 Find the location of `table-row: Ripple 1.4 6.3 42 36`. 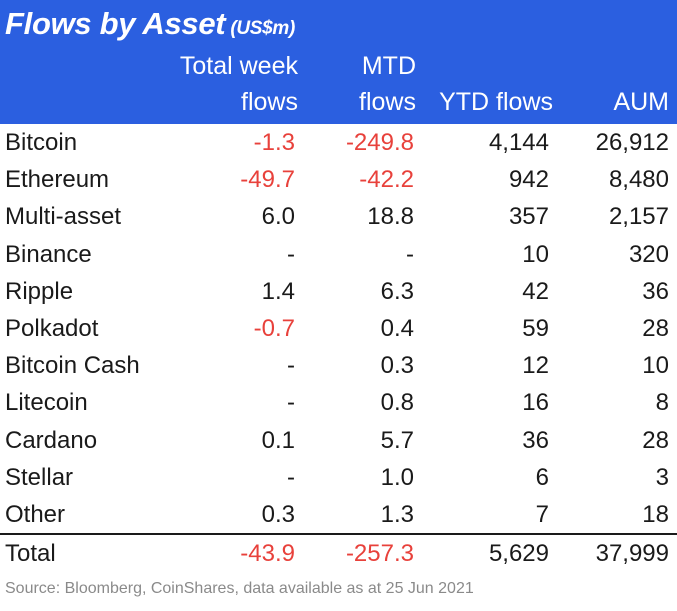

table-row: Ripple 1.4 6.3 42 36 is located at coordinates (338, 291).